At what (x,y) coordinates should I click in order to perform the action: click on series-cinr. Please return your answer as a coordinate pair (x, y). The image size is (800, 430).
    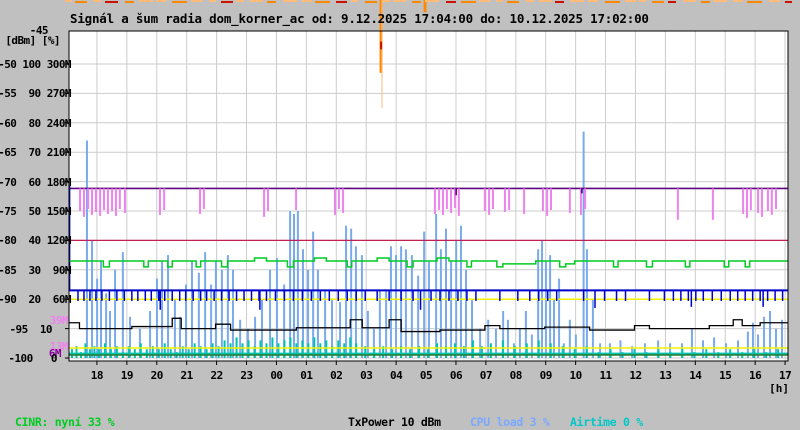
    Looking at the image, I should click on (428, 262).